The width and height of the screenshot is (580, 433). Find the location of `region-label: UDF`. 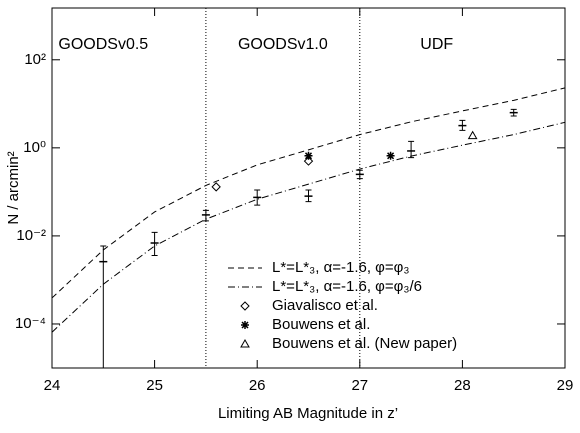

region-label: UDF is located at coordinates (436, 44).